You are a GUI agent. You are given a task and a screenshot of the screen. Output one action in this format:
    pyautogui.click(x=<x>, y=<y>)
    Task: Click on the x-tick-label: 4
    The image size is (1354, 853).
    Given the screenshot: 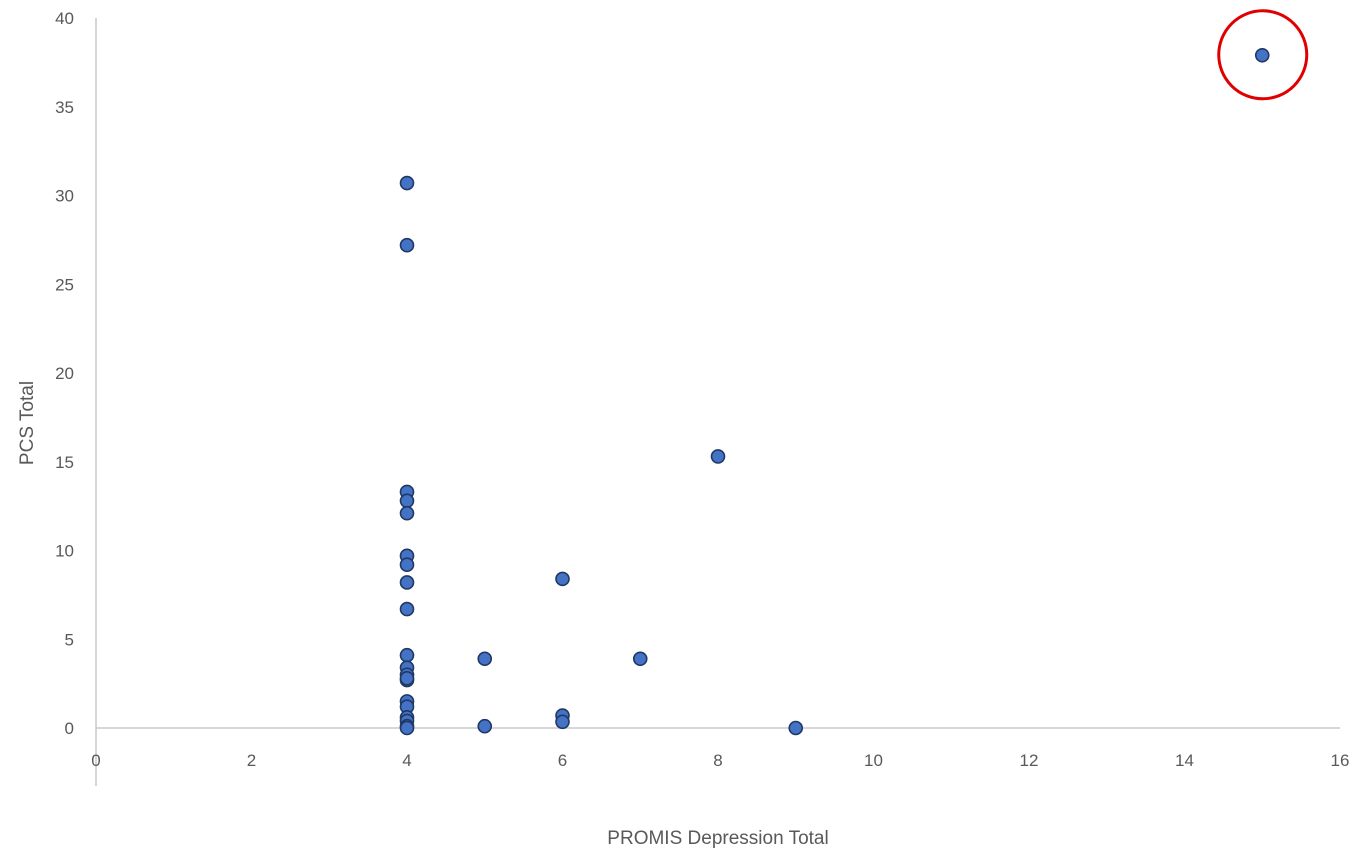 What is the action you would take?
    pyautogui.click(x=406, y=760)
    